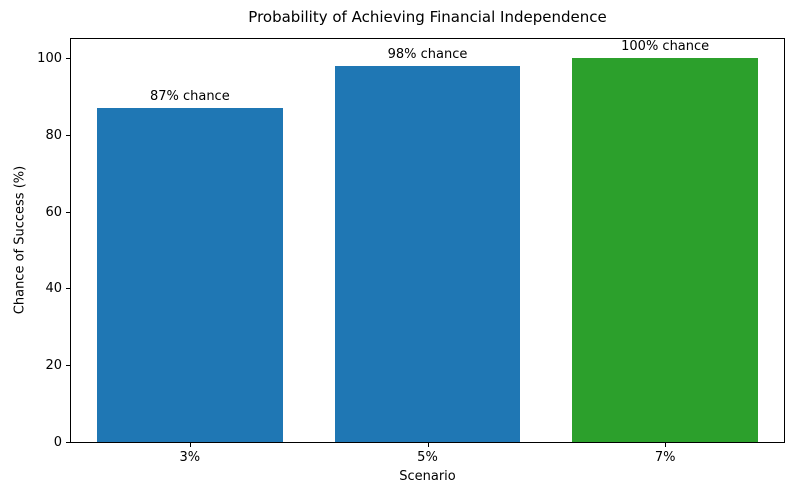 Image resolution: width=800 pixels, height=500 pixels. Describe the element at coordinates (57, 442) in the screenshot. I see `y-tick-label: 0` at that location.